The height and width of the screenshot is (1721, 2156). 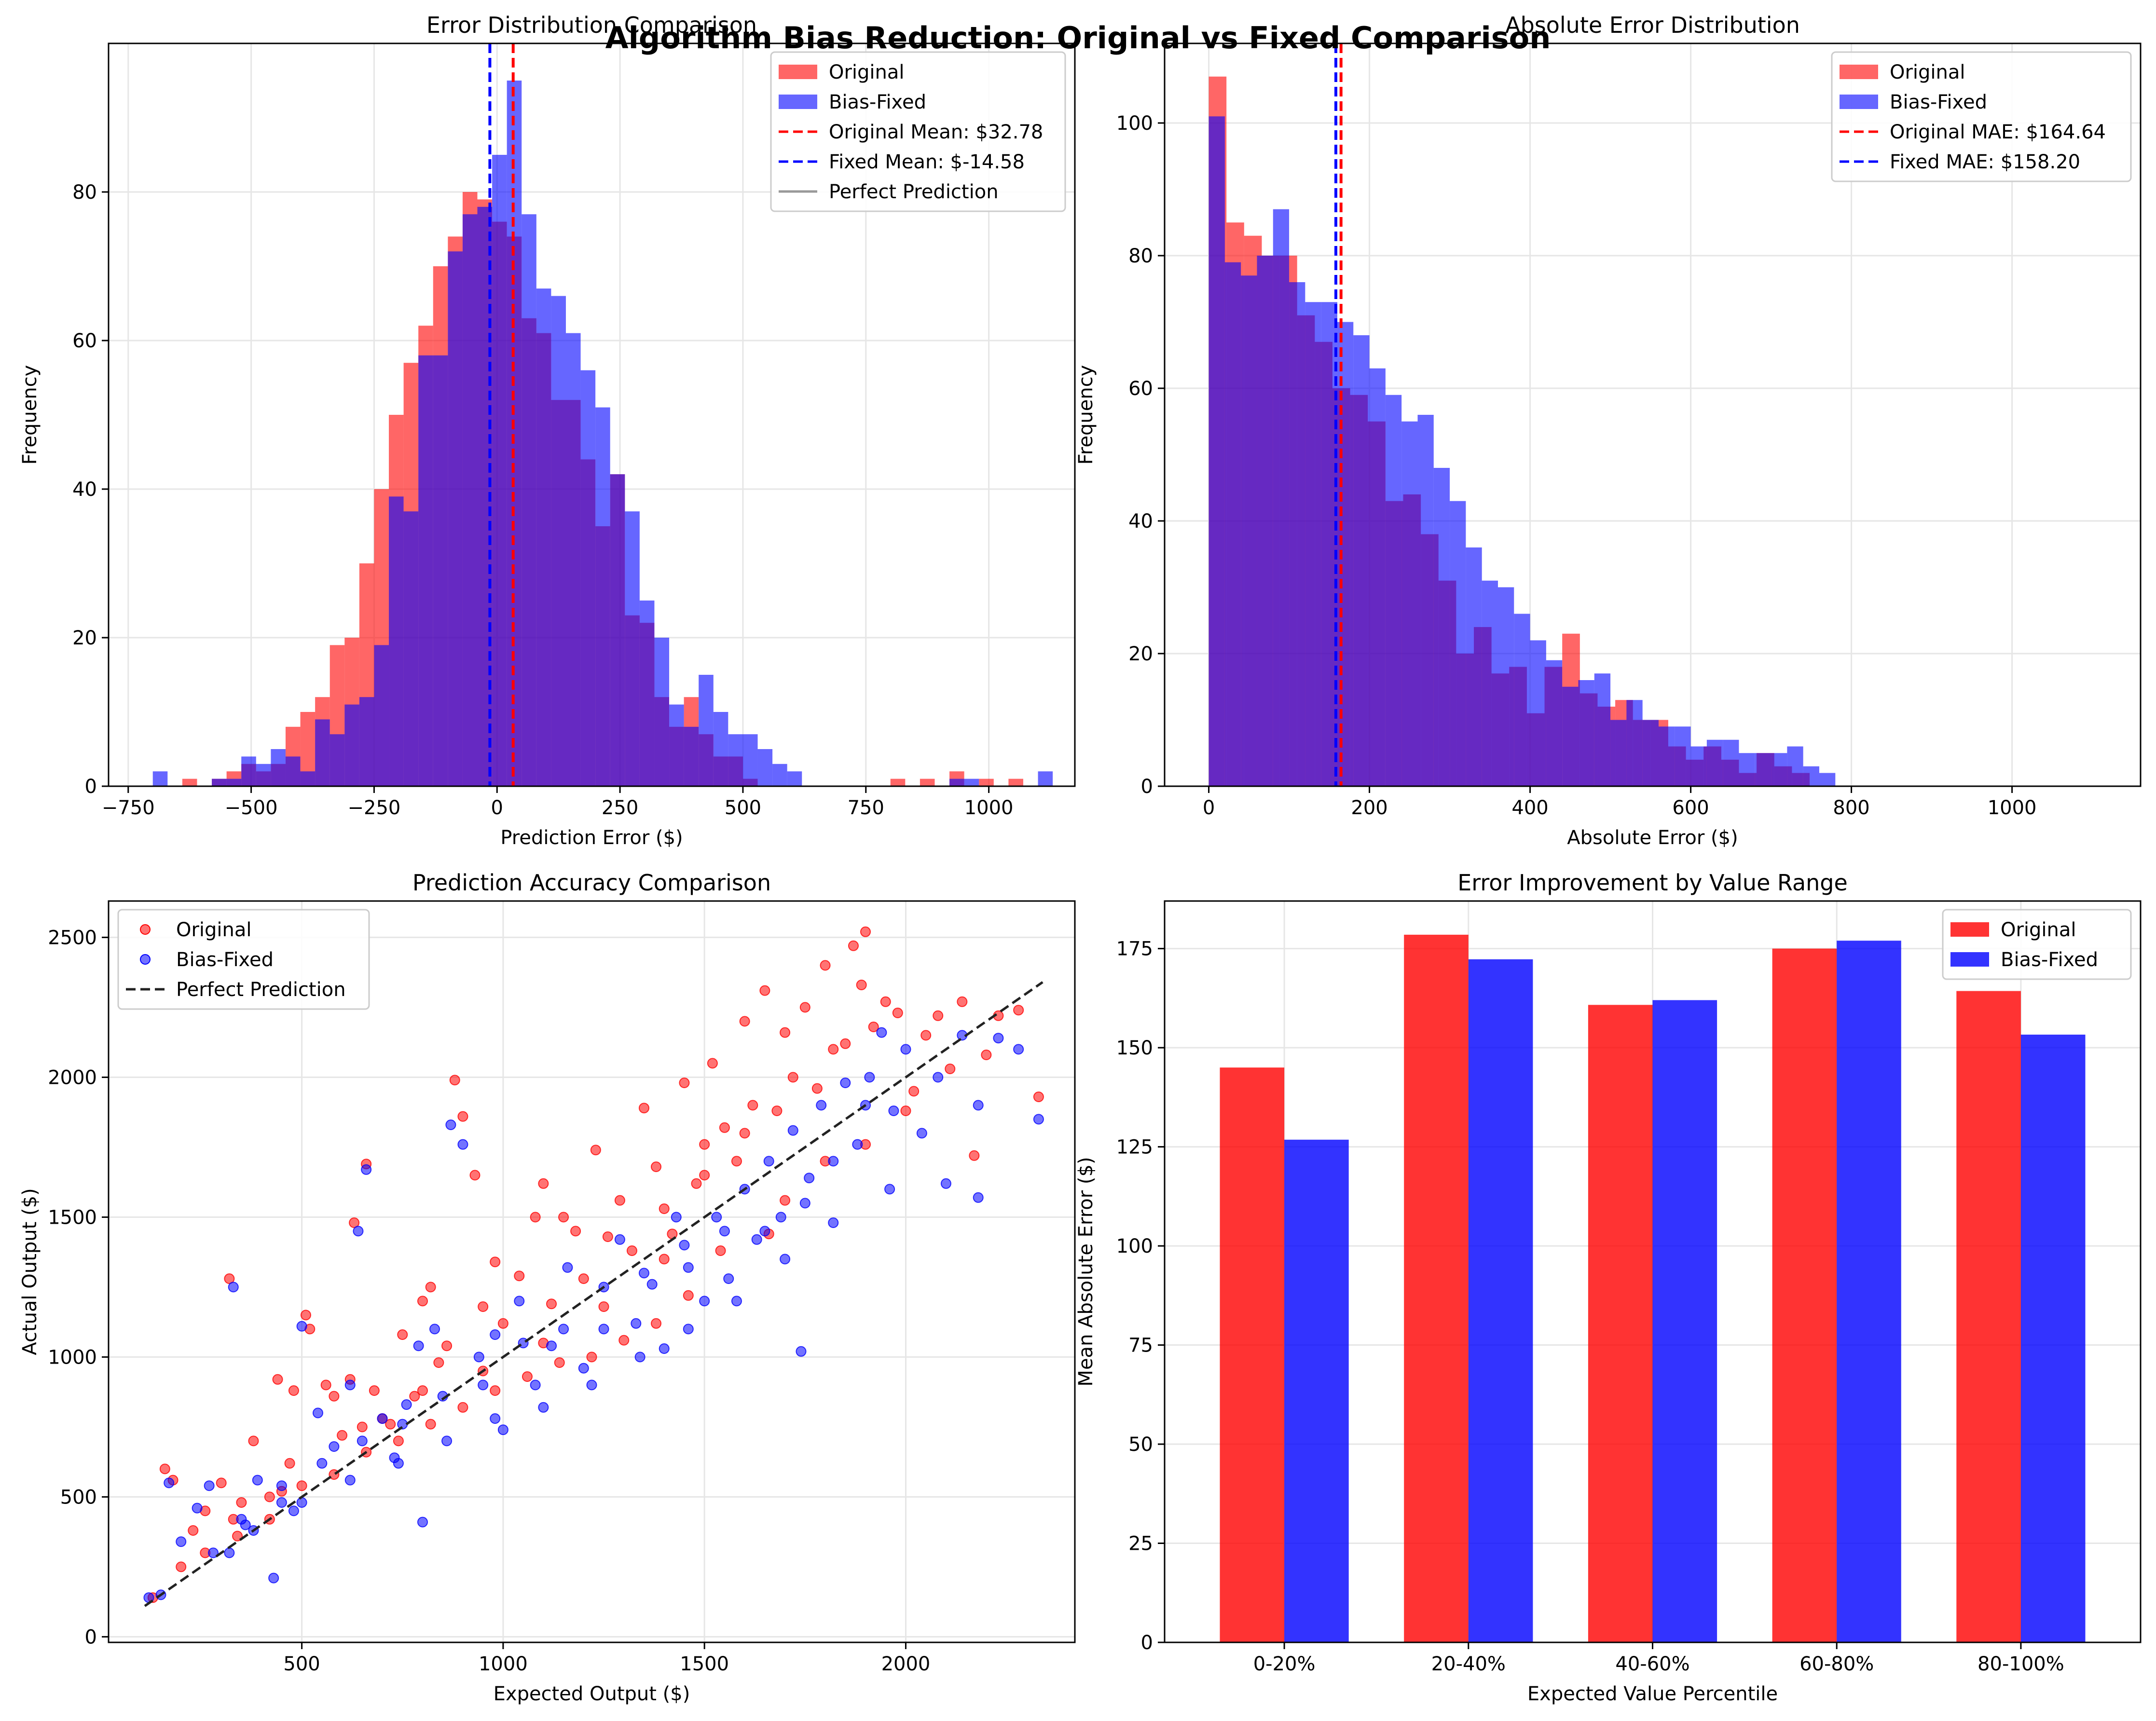 What do you see at coordinates (2021, 1664) in the screenshot?
I see `x-tick-label: 80-100%` at bounding box center [2021, 1664].